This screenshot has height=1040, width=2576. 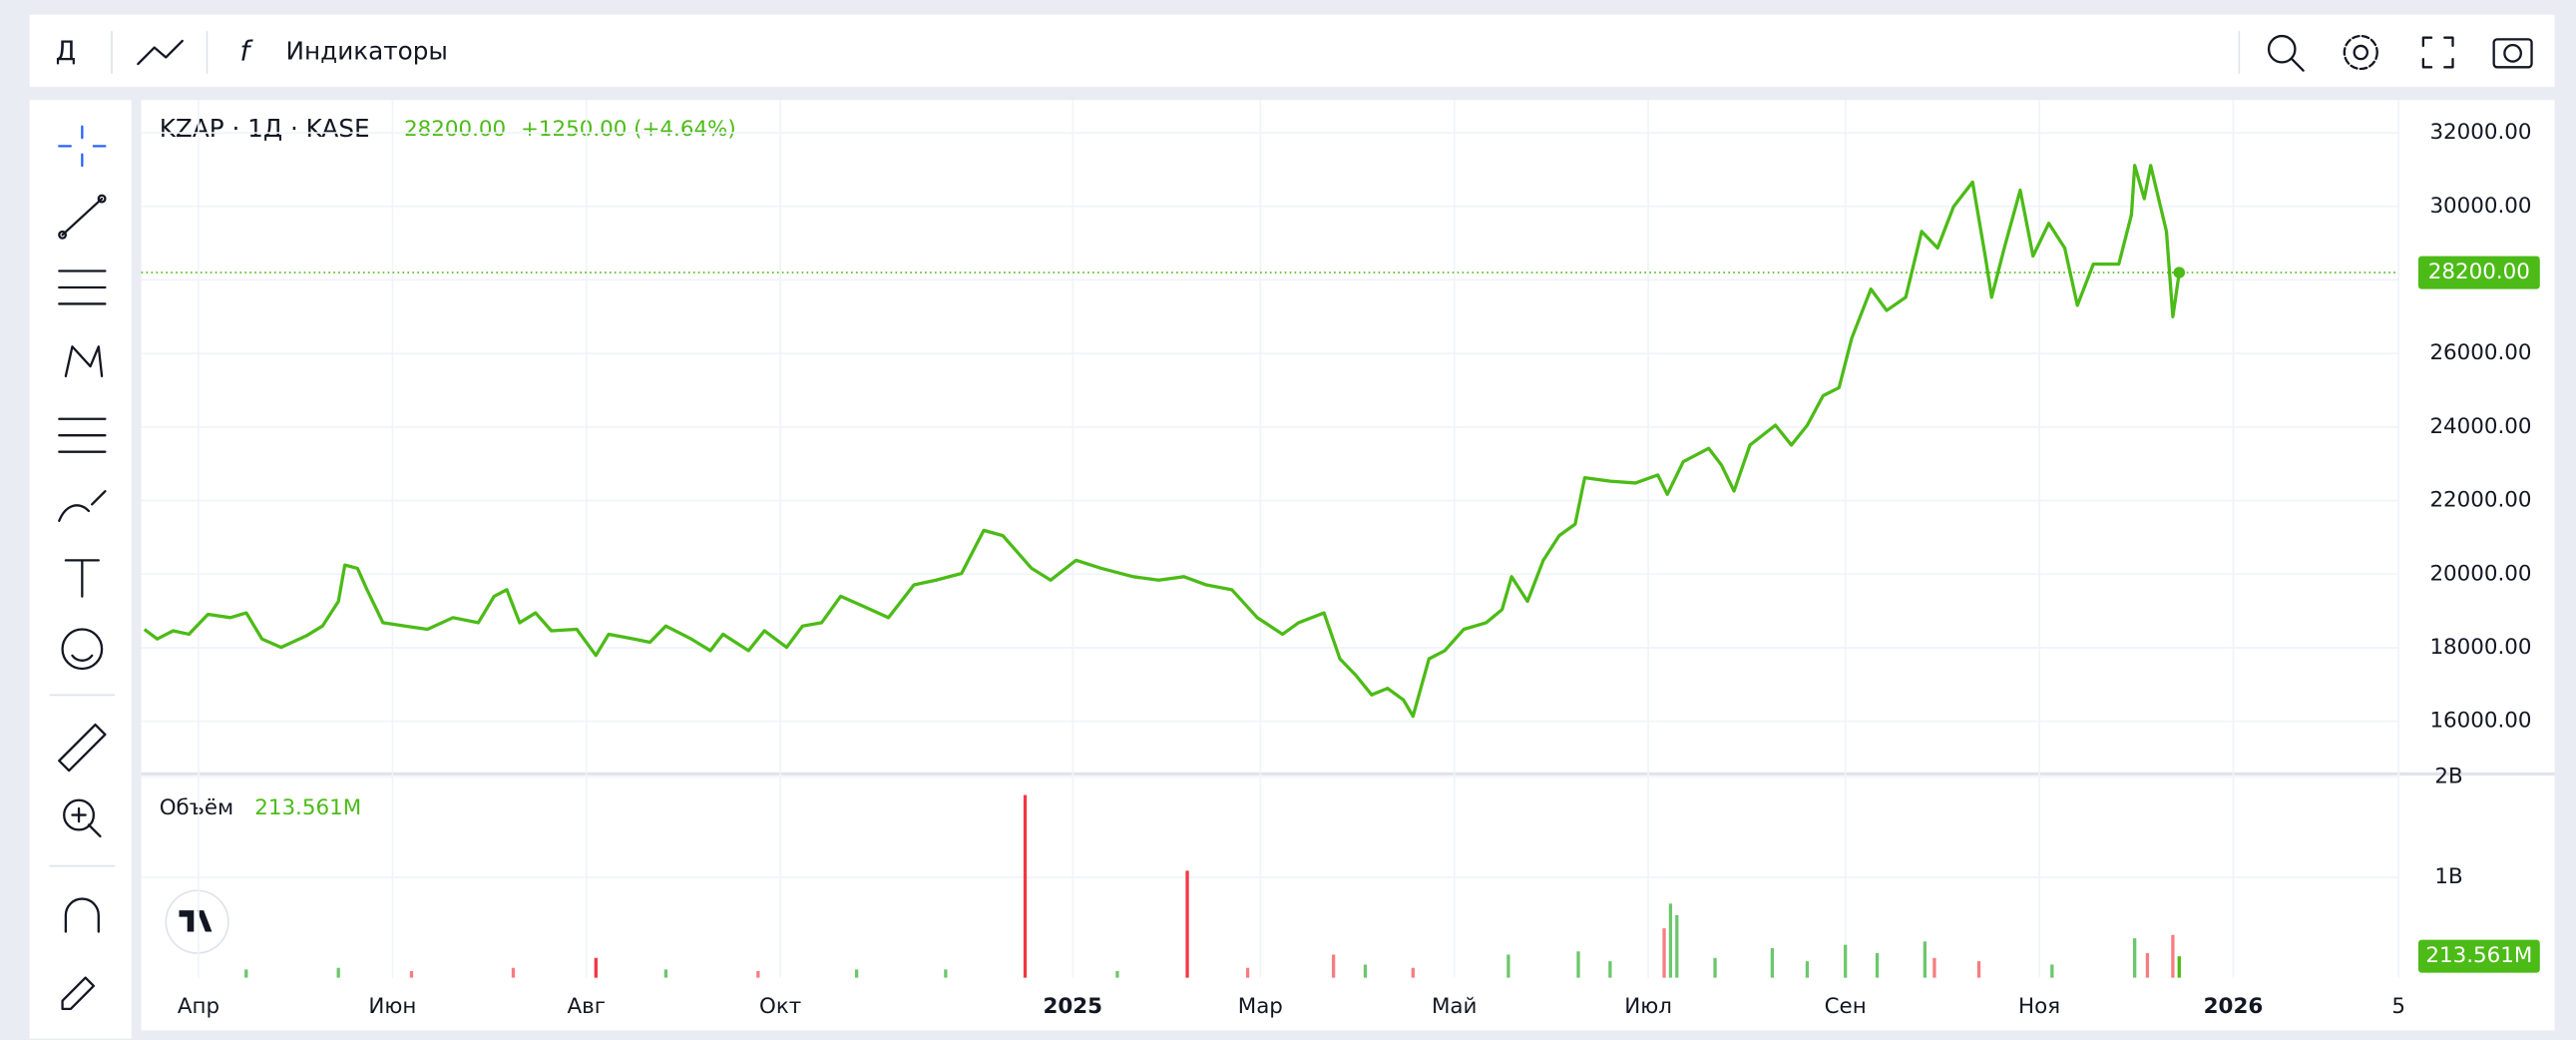 I want to click on y-tick-label: 26000.00, so click(x=2480, y=352).